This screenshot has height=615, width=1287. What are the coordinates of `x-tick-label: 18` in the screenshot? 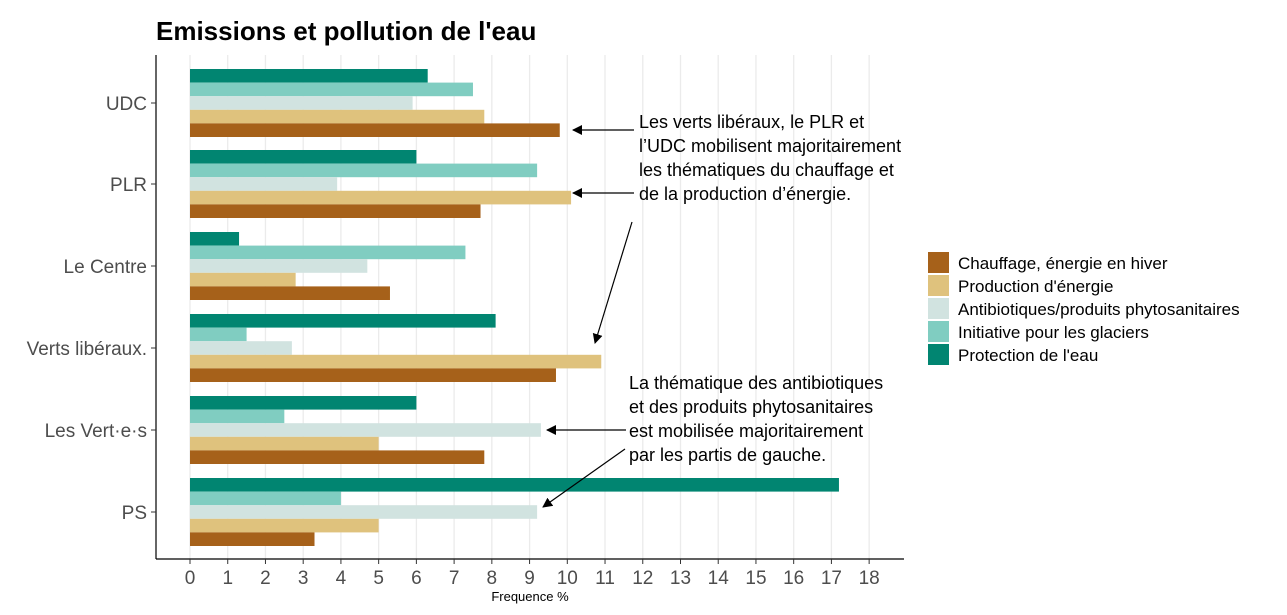 It's located at (869, 578).